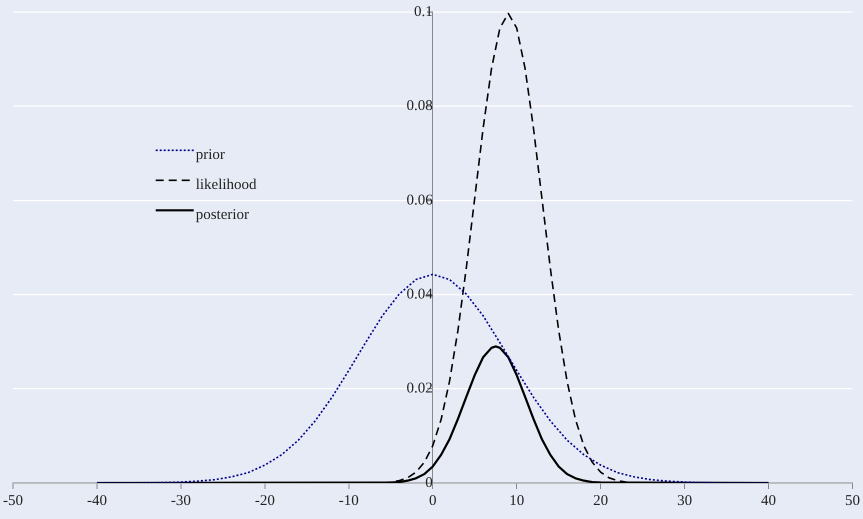  I want to click on legend-label: likelihood, so click(227, 185).